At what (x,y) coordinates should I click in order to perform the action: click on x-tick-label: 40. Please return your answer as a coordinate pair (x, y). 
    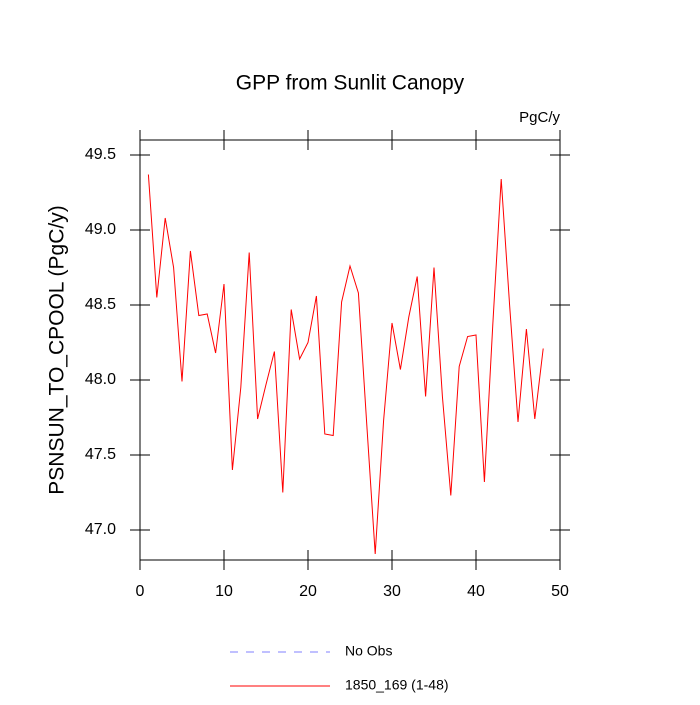
    Looking at the image, I should click on (476, 591).